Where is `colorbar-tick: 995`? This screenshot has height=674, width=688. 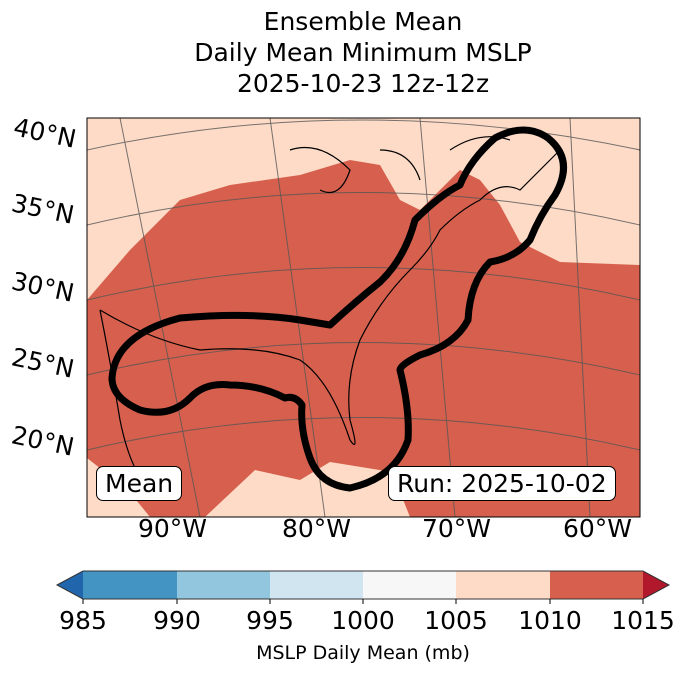
colorbar-tick: 995 is located at coordinates (270, 620).